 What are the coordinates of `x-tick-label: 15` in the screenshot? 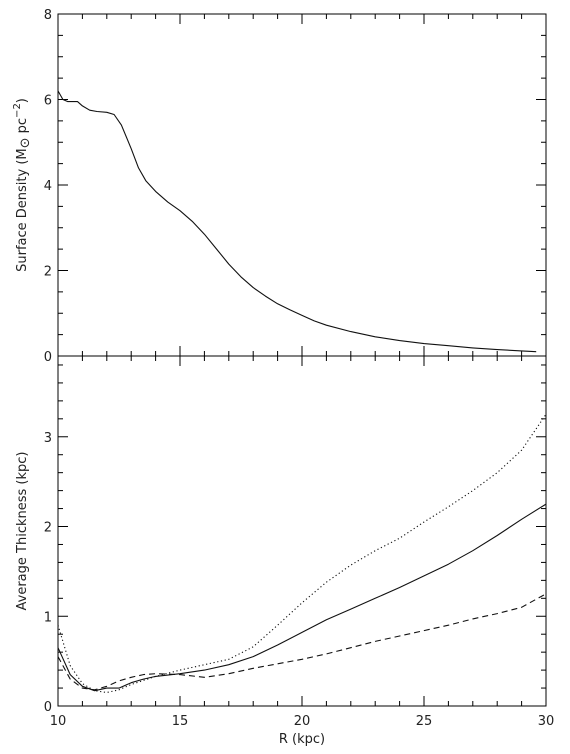 It's located at (180, 721).